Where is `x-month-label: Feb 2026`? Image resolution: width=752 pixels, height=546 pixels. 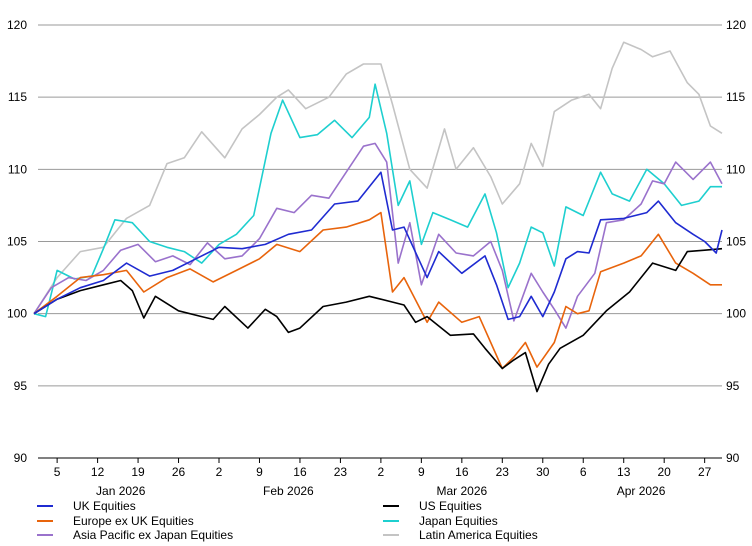 x-month-label: Feb 2026 is located at coordinates (288, 491).